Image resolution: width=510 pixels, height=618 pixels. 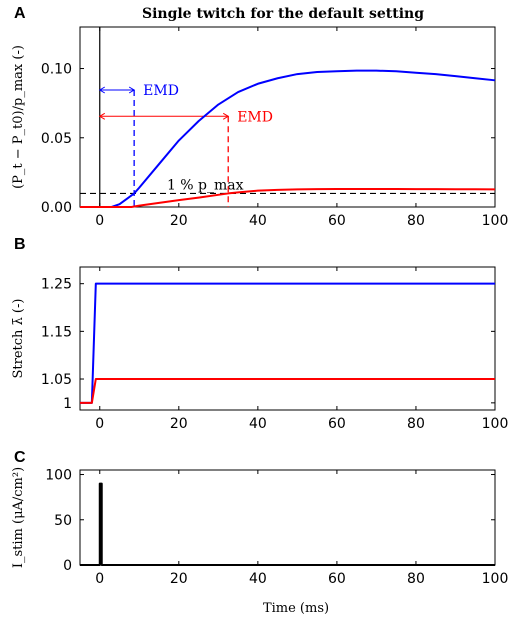 What do you see at coordinates (18, 117) in the screenshot?
I see `y-axis-label-a: (P_t − P_t0)/p_max (-)` at bounding box center [18, 117].